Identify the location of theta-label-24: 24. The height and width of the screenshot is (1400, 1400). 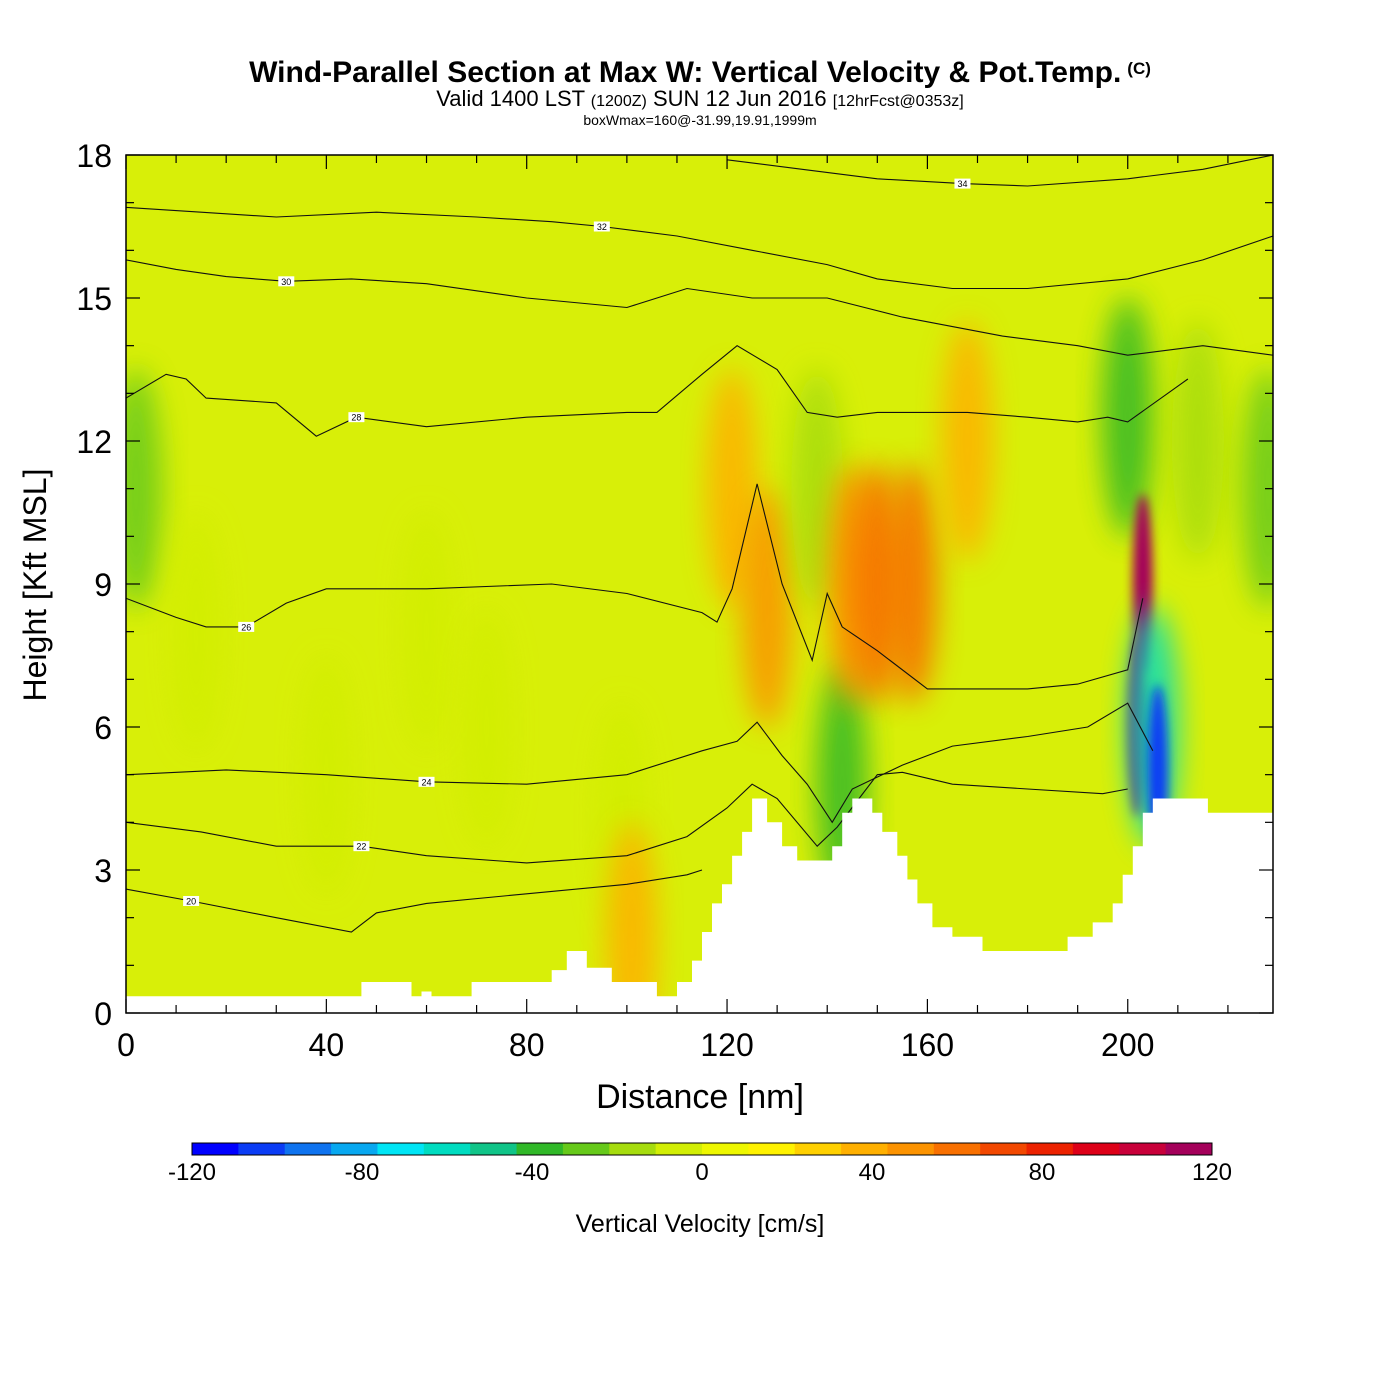
(427, 782).